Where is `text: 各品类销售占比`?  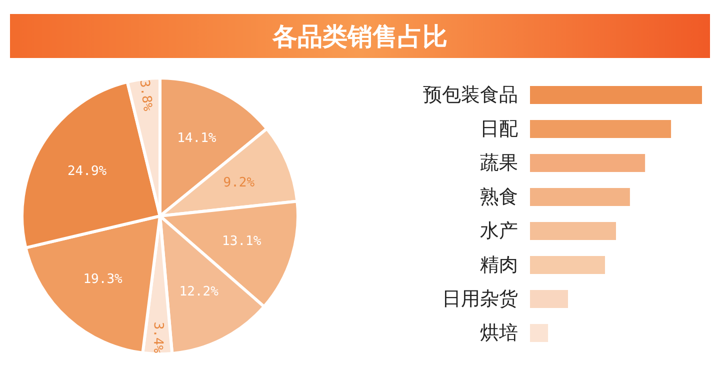 text: 各品类销售占比 is located at coordinates (360, 36).